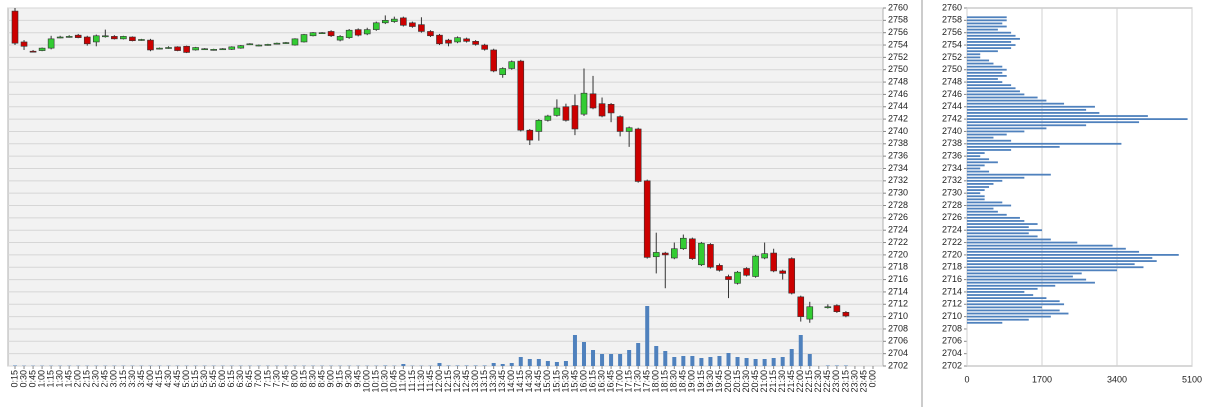  I want to click on x-tick-label: 10:45, so click(394, 381).